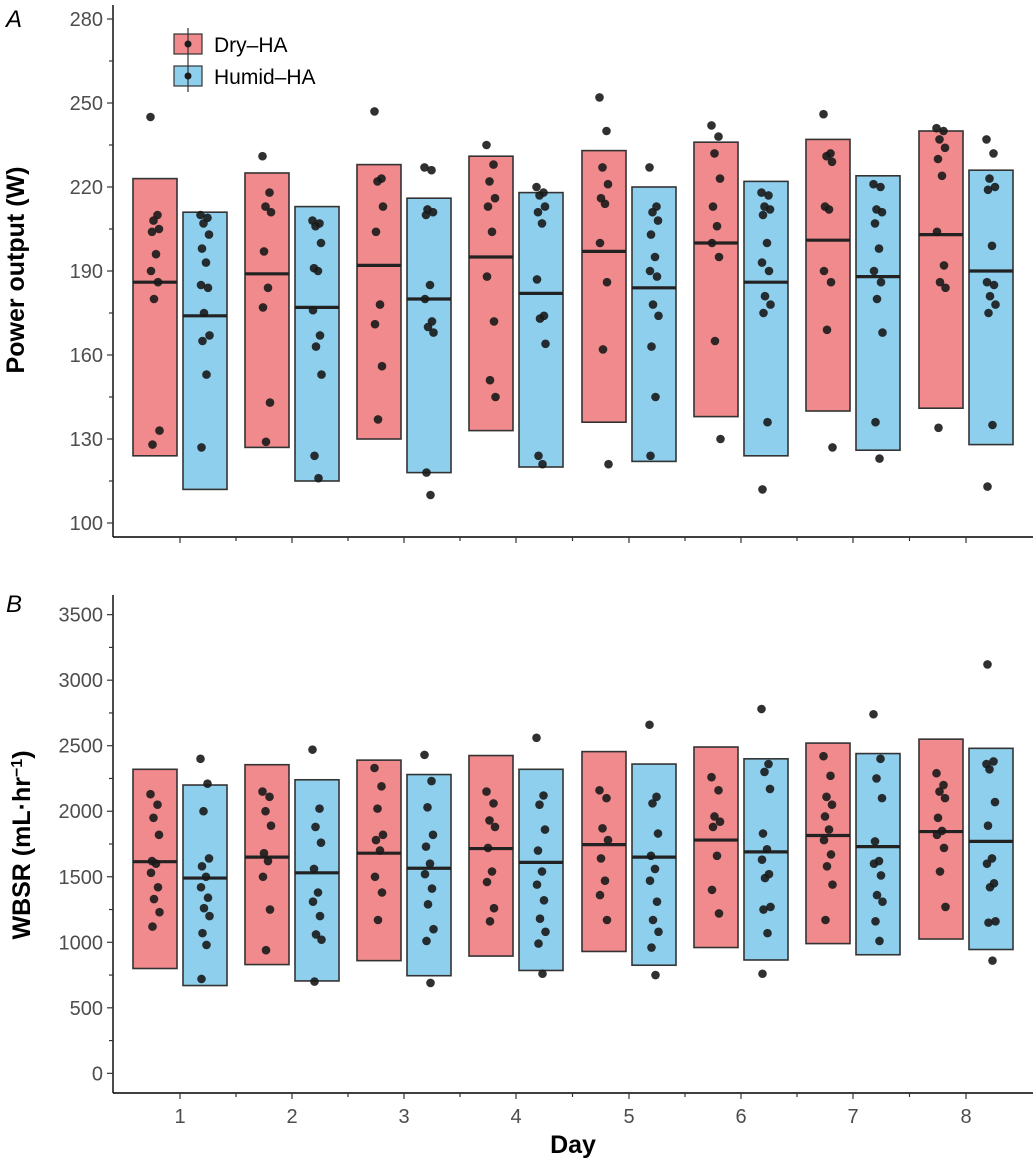 The height and width of the screenshot is (1166, 1033). I want to click on box-b-humid-day8, so click(991, 849).